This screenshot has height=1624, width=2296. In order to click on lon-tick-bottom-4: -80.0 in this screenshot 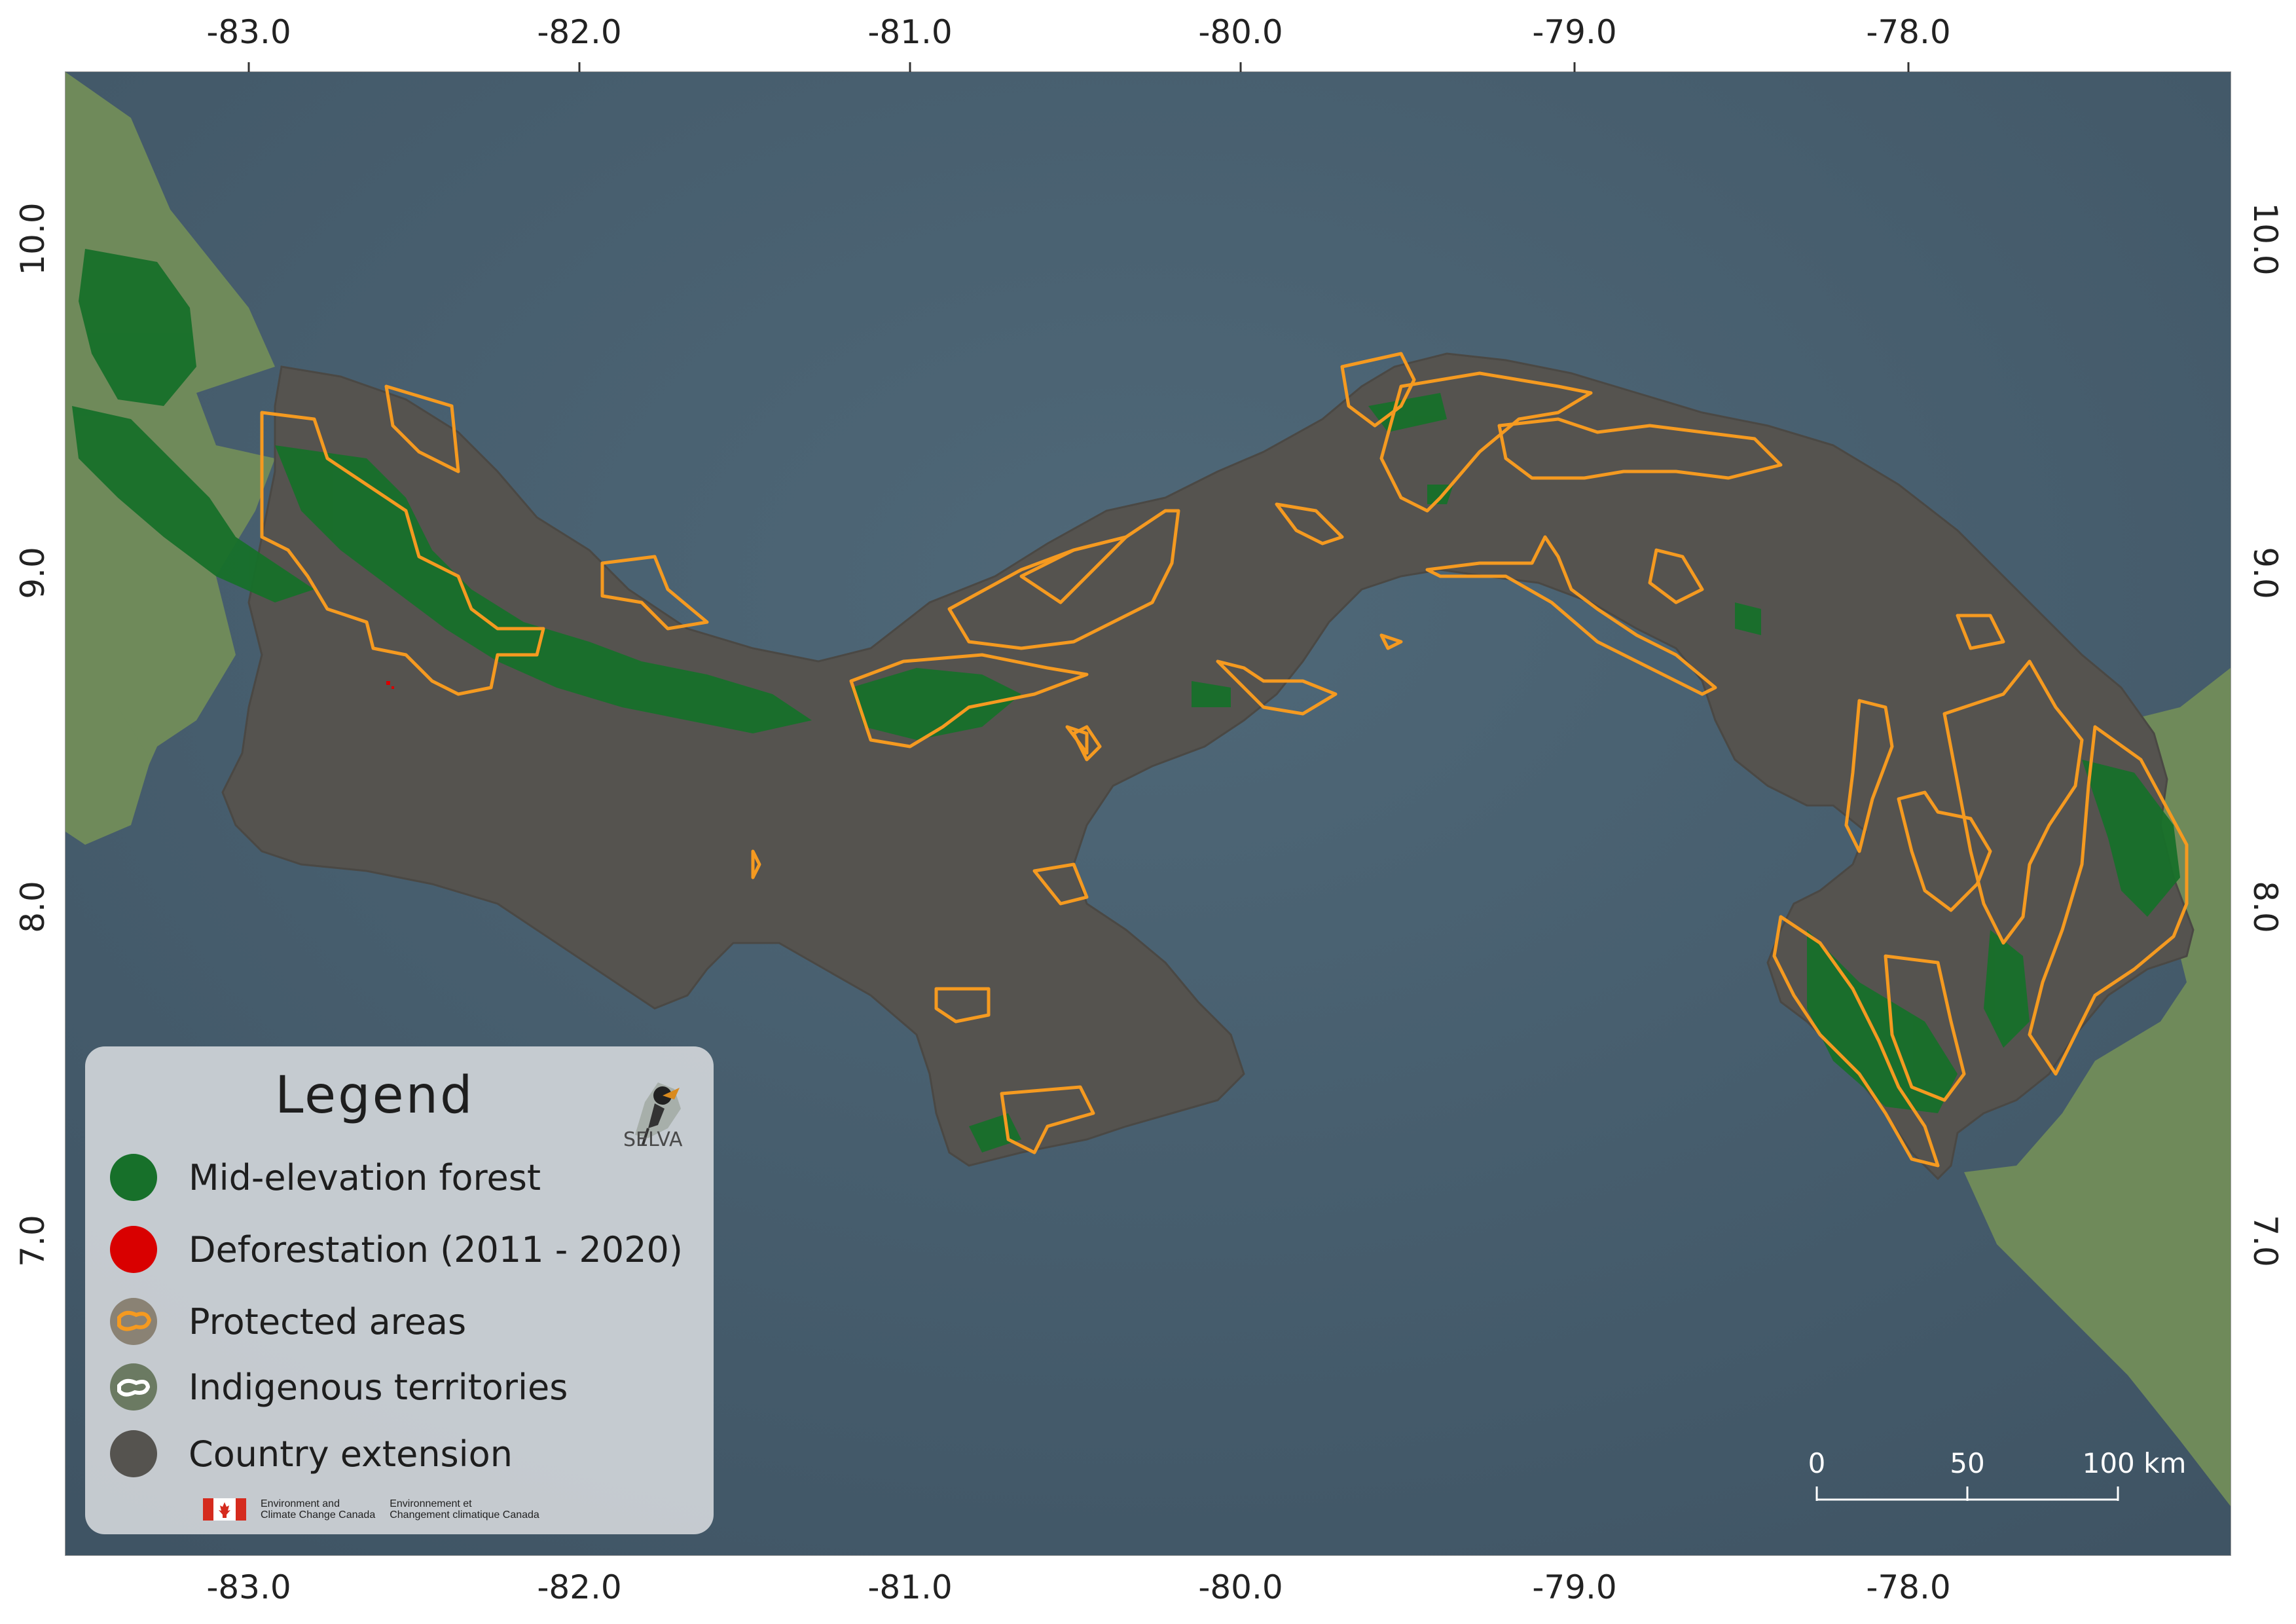, I will do `click(1240, 1587)`.